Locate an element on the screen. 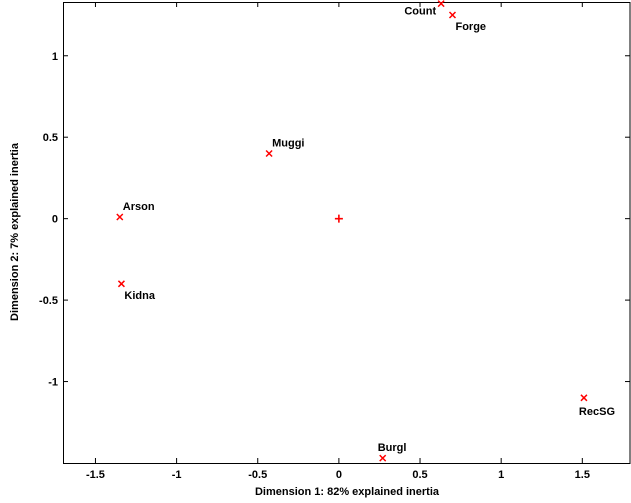 Image resolution: width=631 pixels, height=503 pixels. x-tick-label: -1.5 is located at coordinates (95, 475).